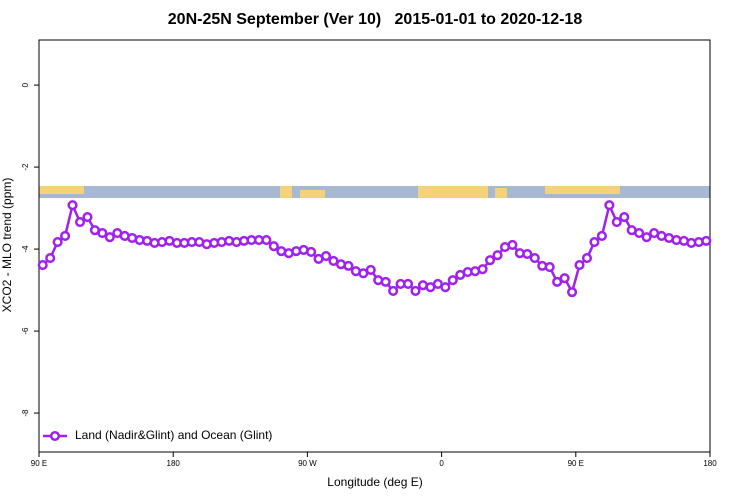 The image size is (750, 500). What do you see at coordinates (441, 463) in the screenshot?
I see `x-tick-label: 0` at bounding box center [441, 463].